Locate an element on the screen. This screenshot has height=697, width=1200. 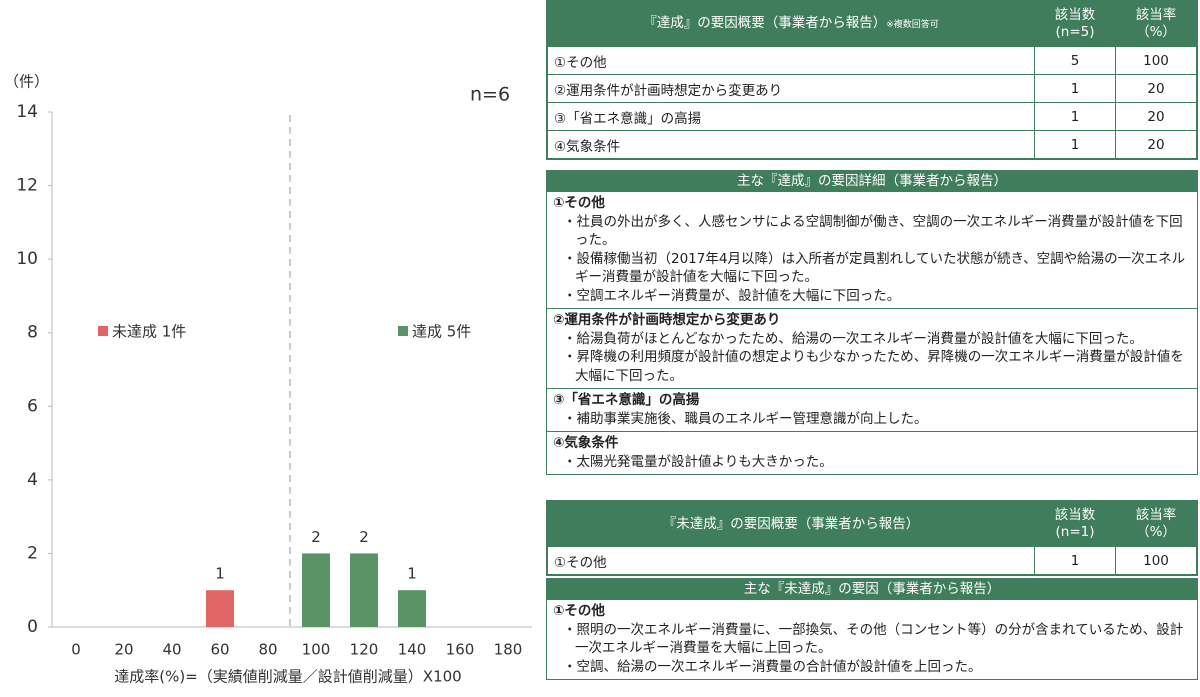
y-tick-label: 8 is located at coordinates (32, 333).